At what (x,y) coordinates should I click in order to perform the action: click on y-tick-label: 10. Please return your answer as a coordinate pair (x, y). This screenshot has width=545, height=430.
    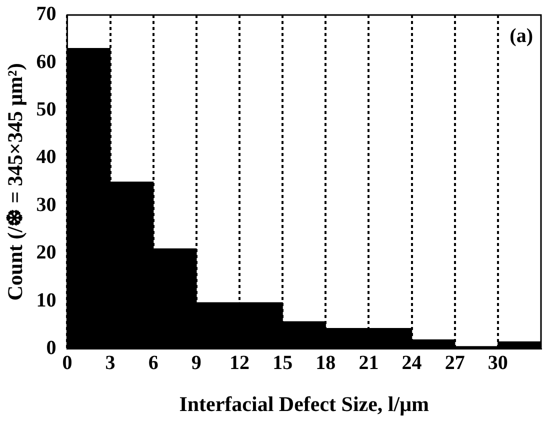
    Looking at the image, I should click on (46, 300).